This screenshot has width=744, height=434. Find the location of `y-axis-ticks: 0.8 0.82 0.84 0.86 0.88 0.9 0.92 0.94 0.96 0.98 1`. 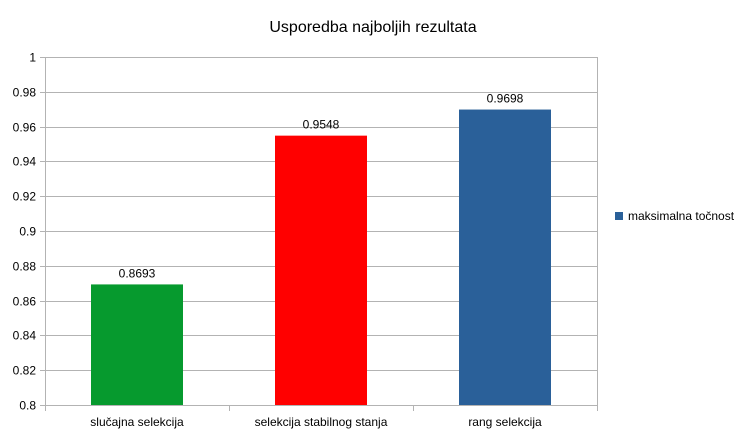

y-axis-ticks: 0.8 0.82 0.84 0.86 0.88 0.9 0.92 0.94 0.96 0.98 1 is located at coordinates (29, 232).